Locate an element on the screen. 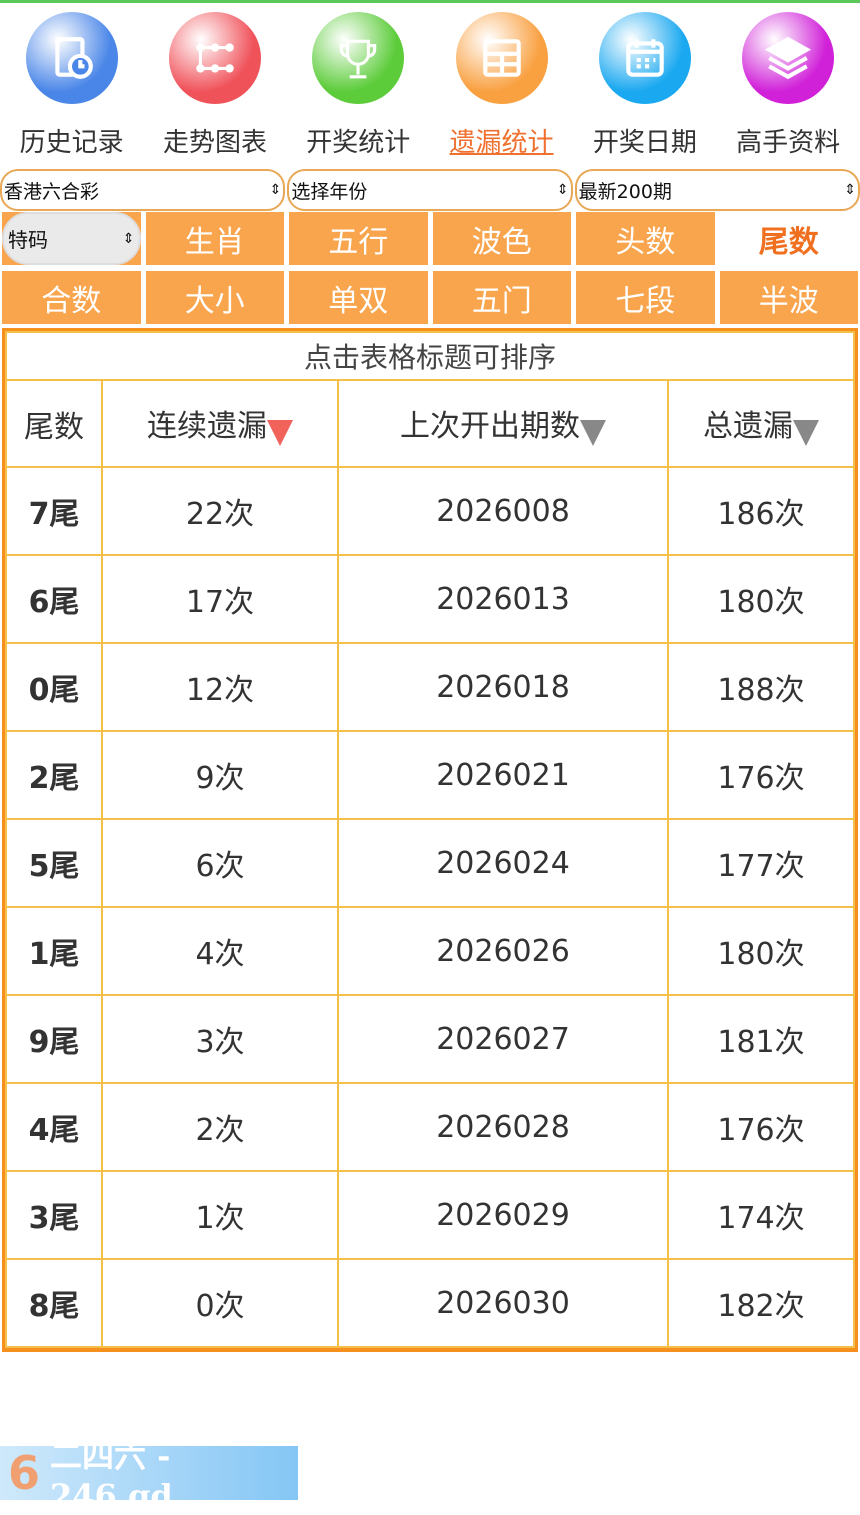  cell-tail: 4尾 is located at coordinates (54, 1127).